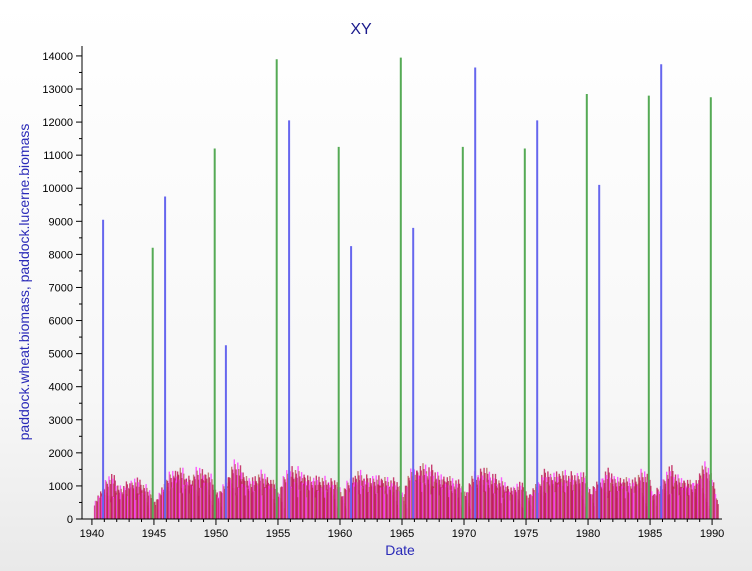 This screenshot has height=571, width=752. I want to click on y-tick-label: 4000, so click(61, 388).